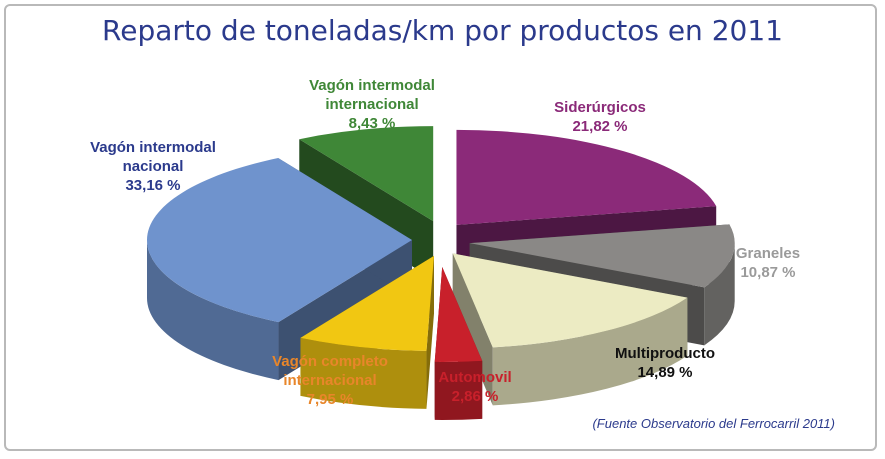  I want to click on slice-automovil, so click(458, 343).